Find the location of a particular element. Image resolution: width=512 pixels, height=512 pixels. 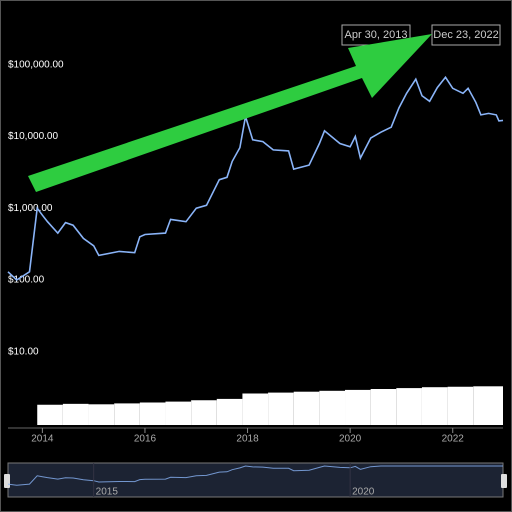

navigator-tick-label: 2020 is located at coordinates (363, 492).